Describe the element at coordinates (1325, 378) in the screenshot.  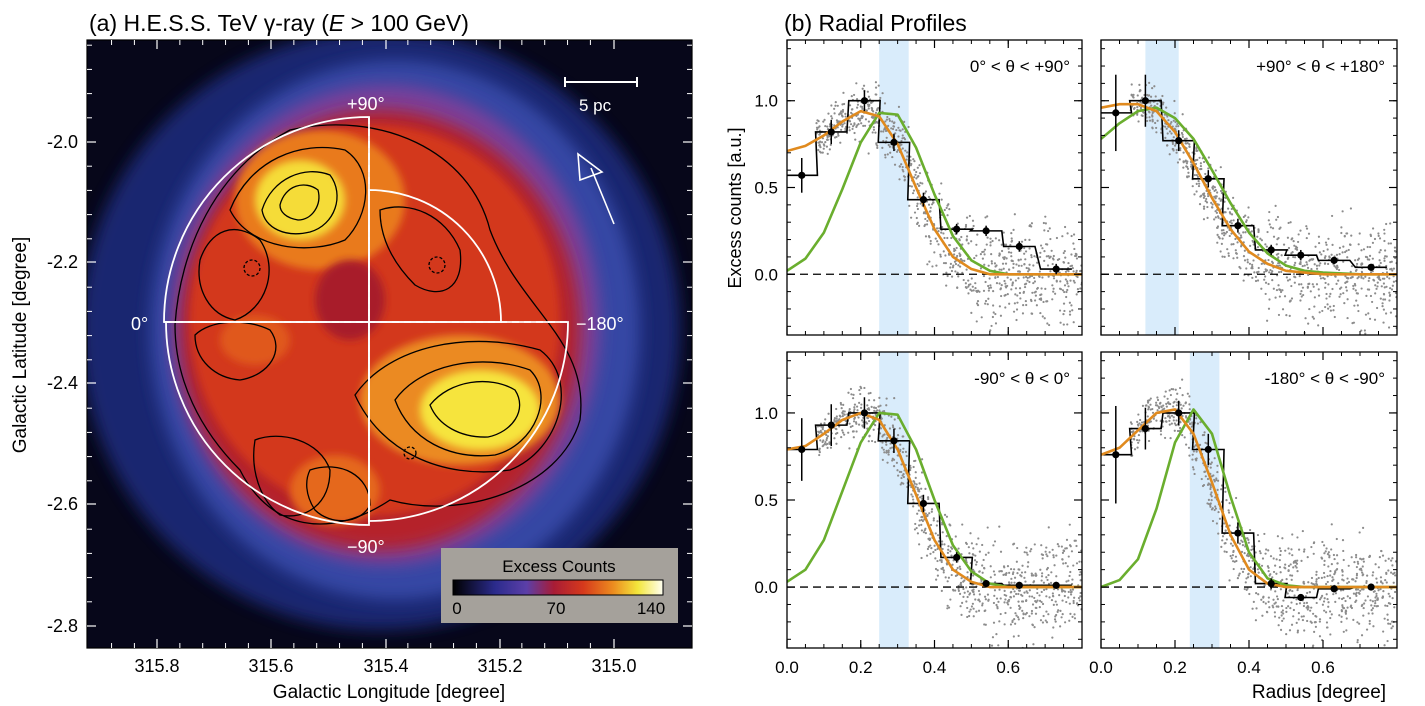
I see `profile-angle-label: -180° < θ < -90°` at that location.